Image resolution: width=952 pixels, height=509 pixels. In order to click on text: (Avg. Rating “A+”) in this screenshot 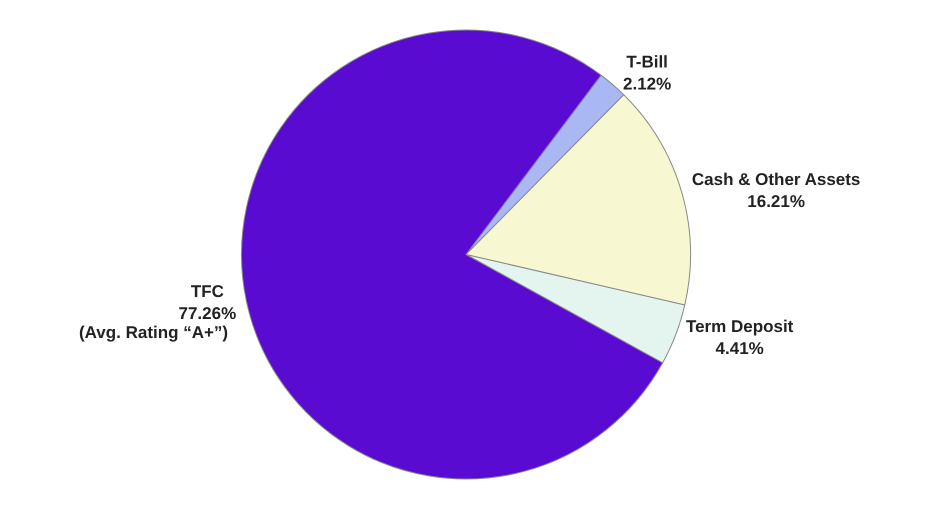, I will do `click(153, 332)`.